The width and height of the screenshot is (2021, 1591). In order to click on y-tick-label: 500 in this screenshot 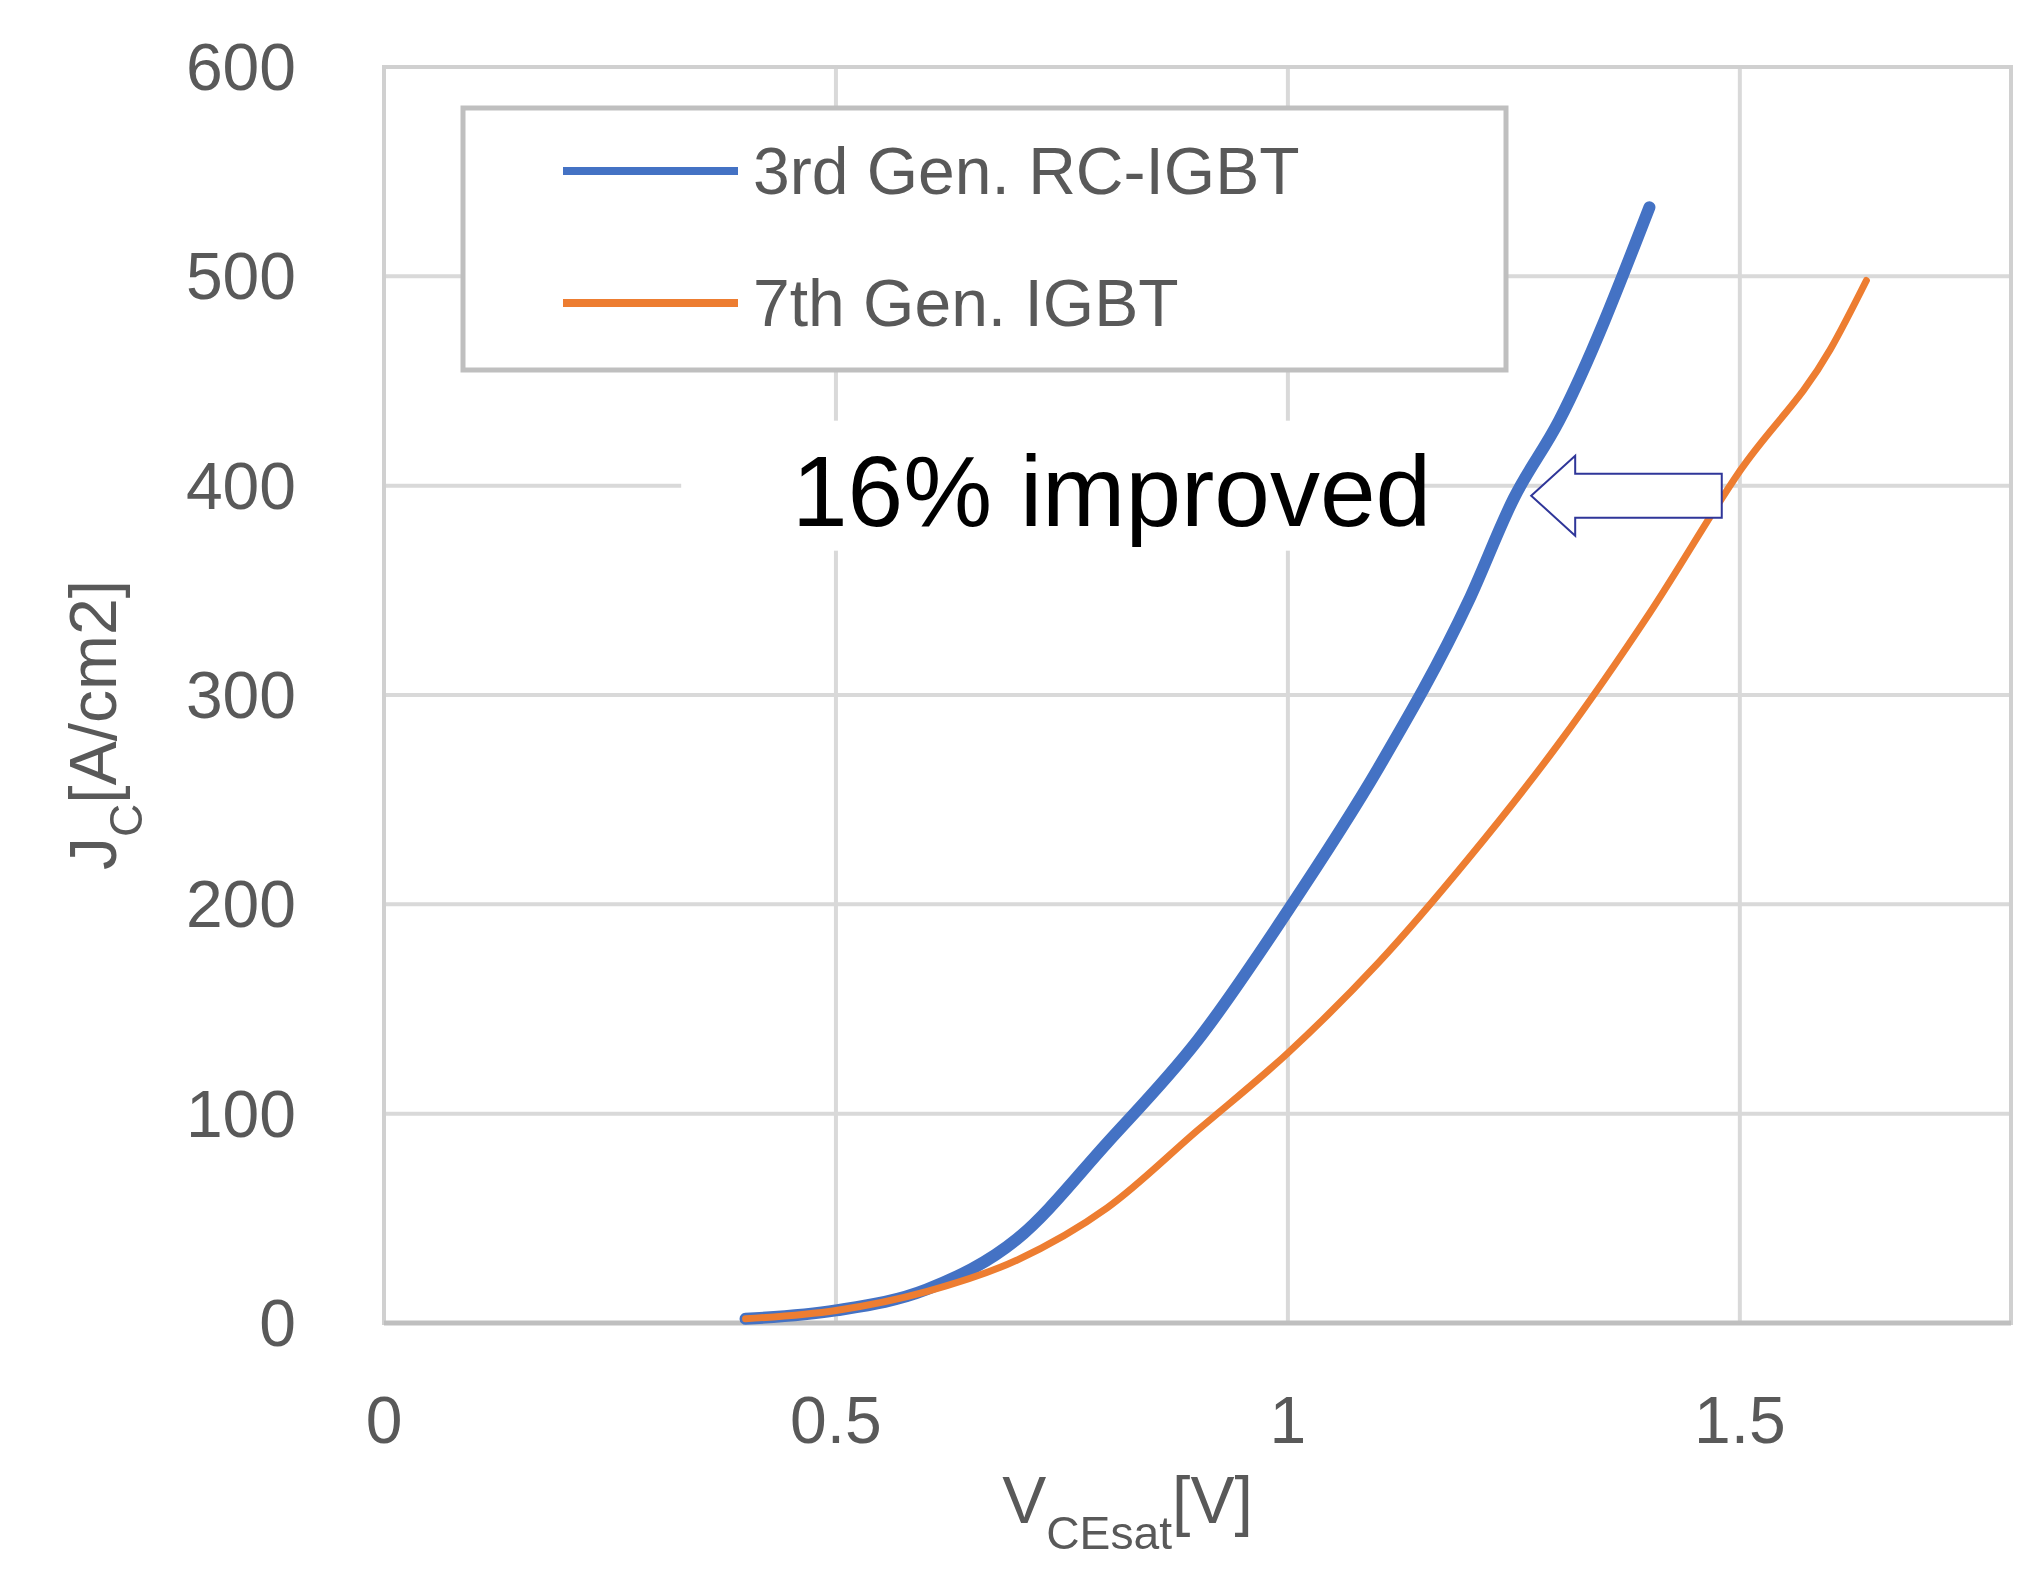, I will do `click(240, 276)`.